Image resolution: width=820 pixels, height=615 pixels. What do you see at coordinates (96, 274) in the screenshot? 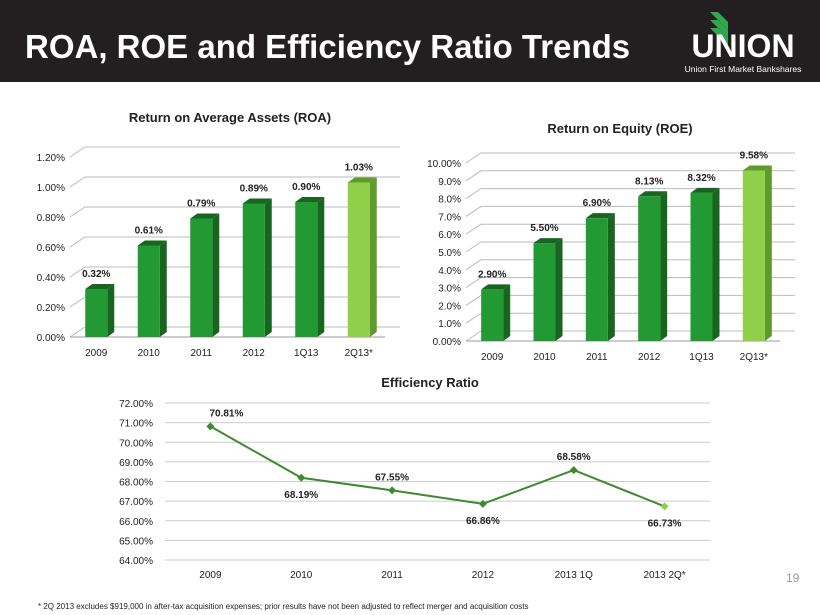
I see `data-label: 0.32%` at bounding box center [96, 274].